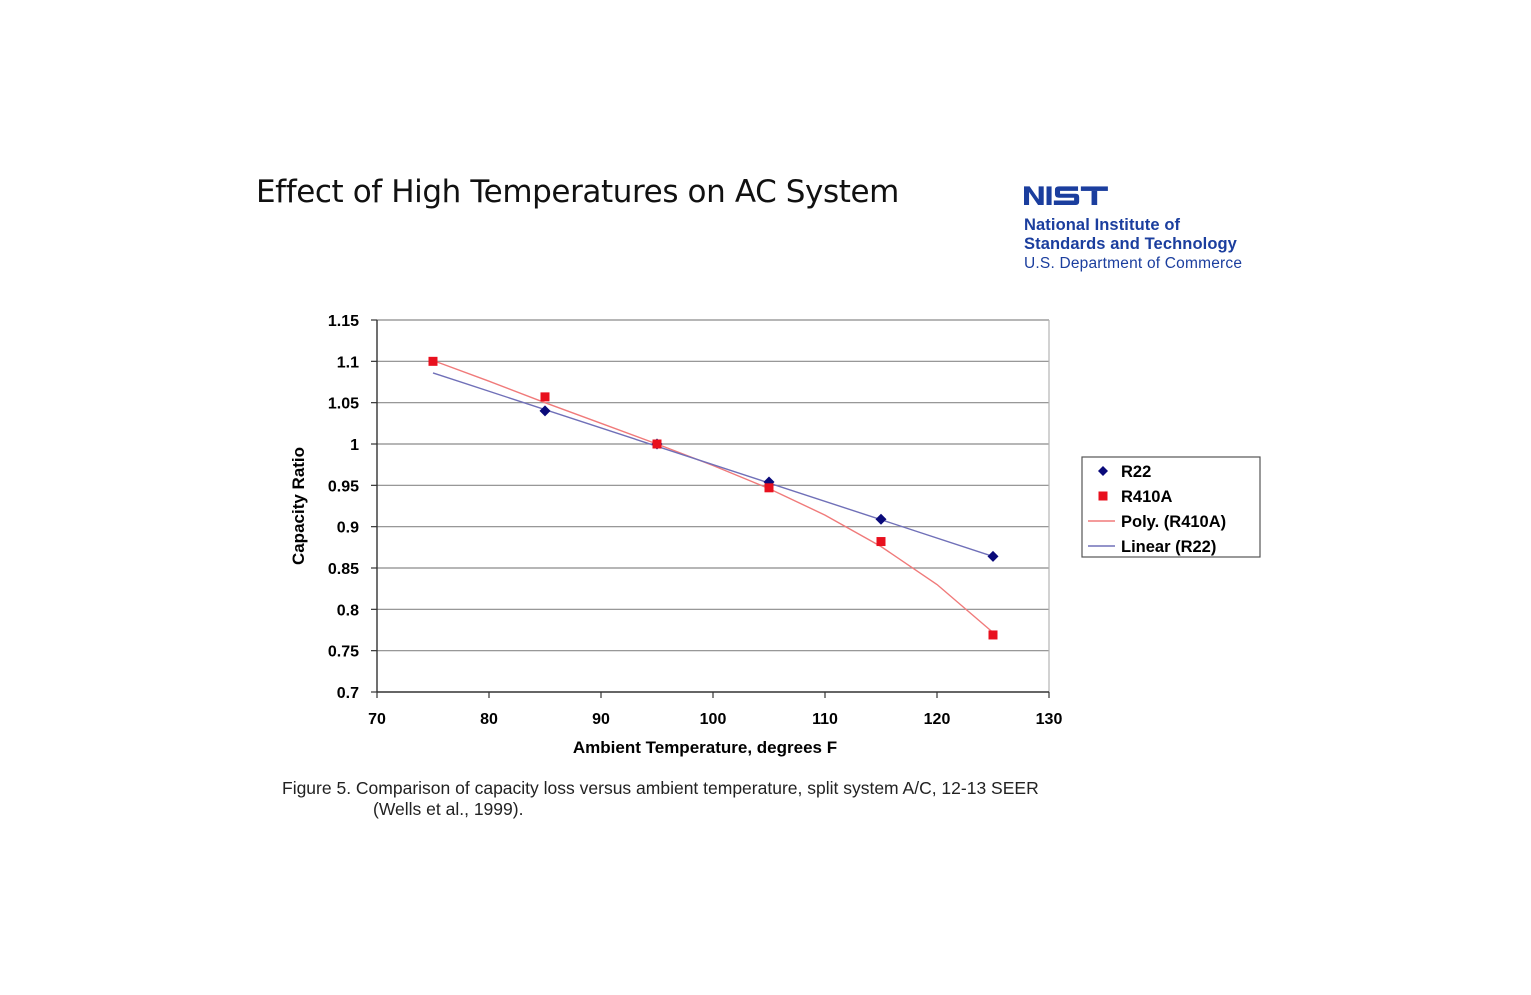 This screenshot has height=995, width=1531. What do you see at coordinates (937, 719) in the screenshot?
I see `x-tick-label: 120` at bounding box center [937, 719].